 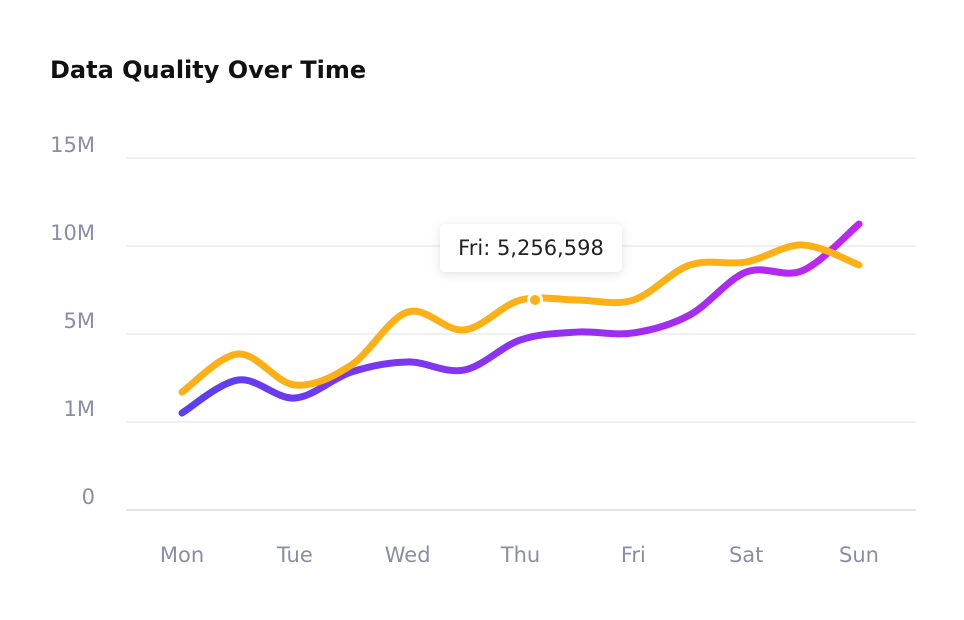 I want to click on tooltip-text: Fri: 5,256,598, so click(x=531, y=248).